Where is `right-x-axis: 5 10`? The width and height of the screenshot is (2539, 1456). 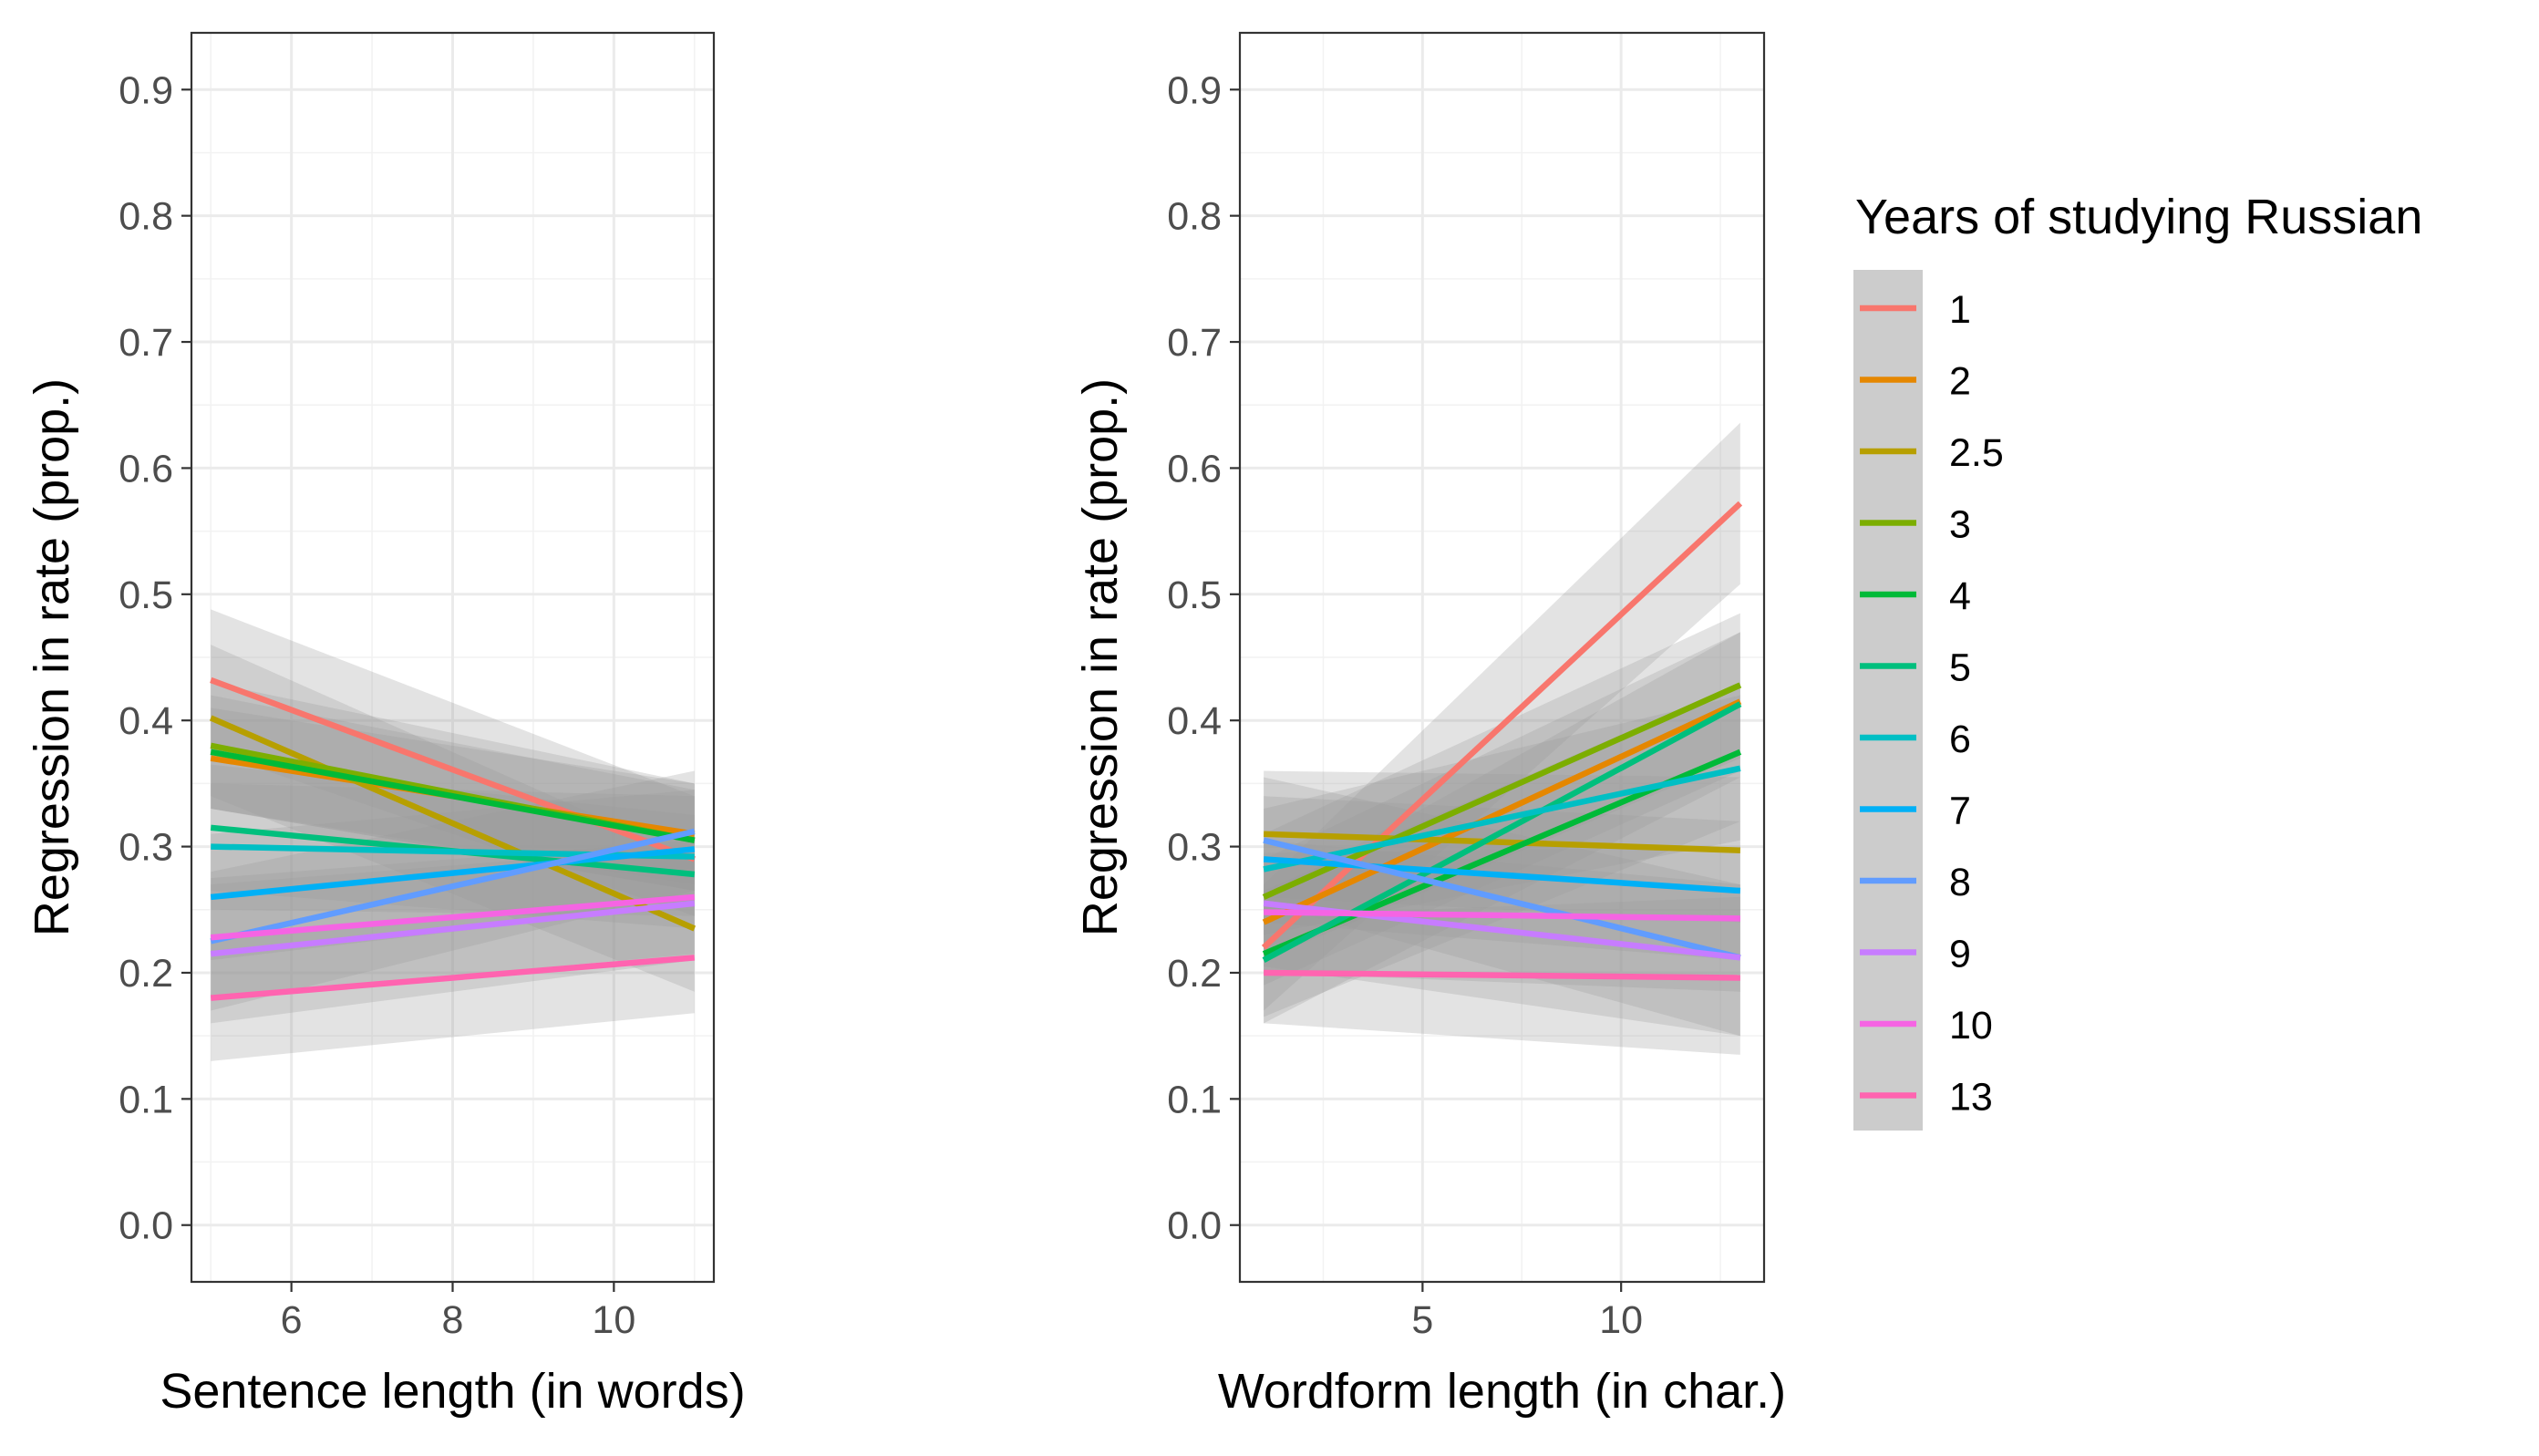 right-x-axis: 5 10 is located at coordinates (1527, 1312).